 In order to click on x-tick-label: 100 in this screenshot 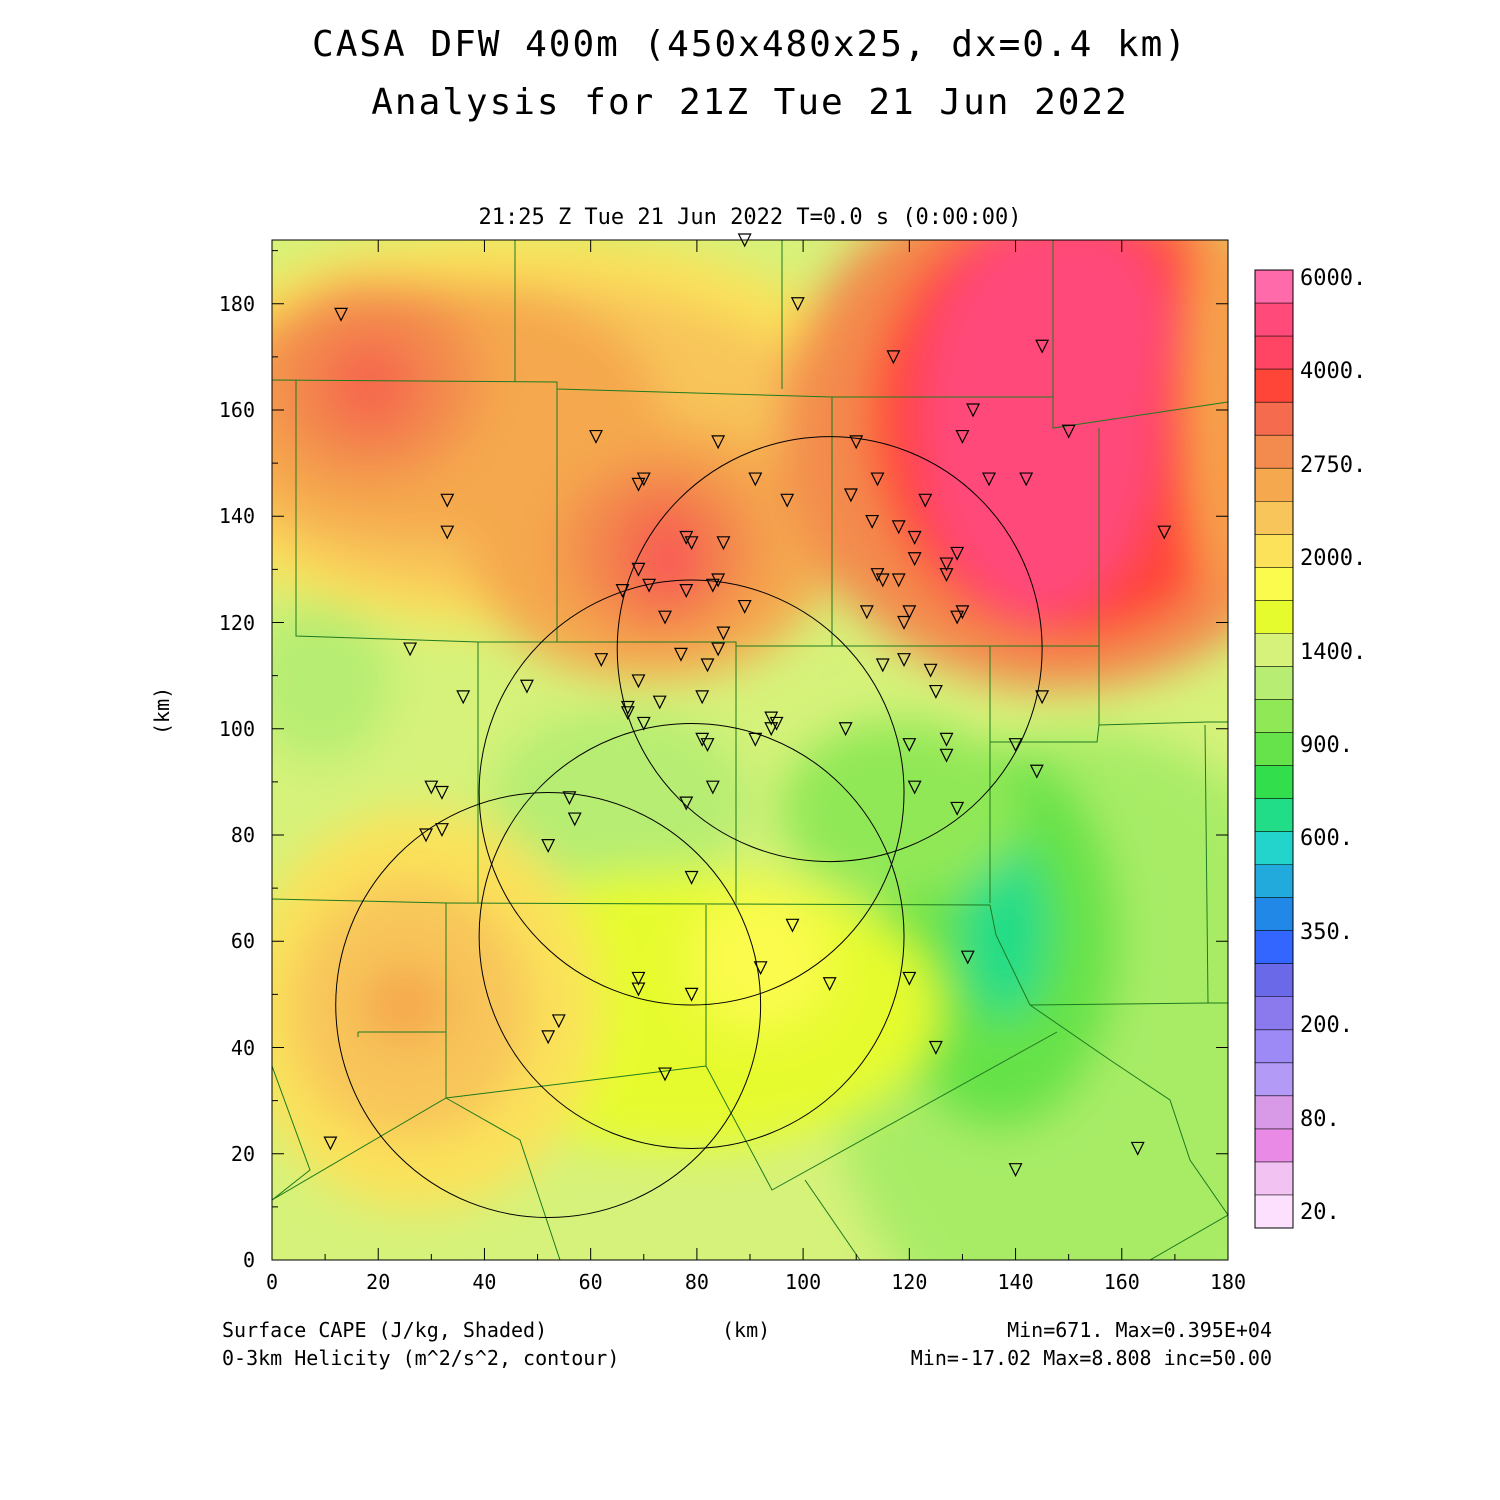, I will do `click(803, 1282)`.